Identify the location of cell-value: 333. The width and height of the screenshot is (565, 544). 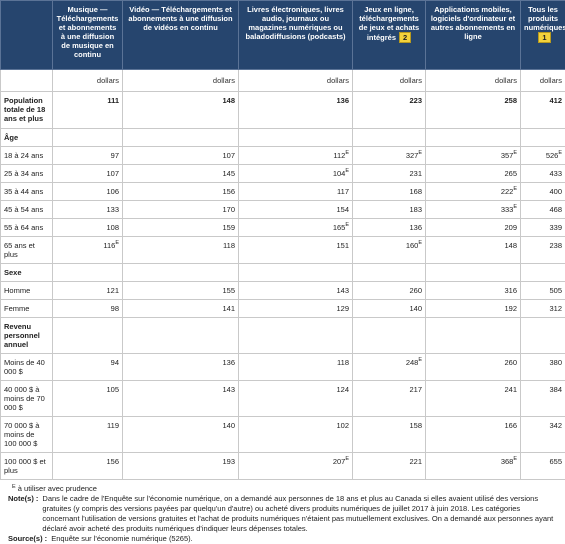
(507, 209).